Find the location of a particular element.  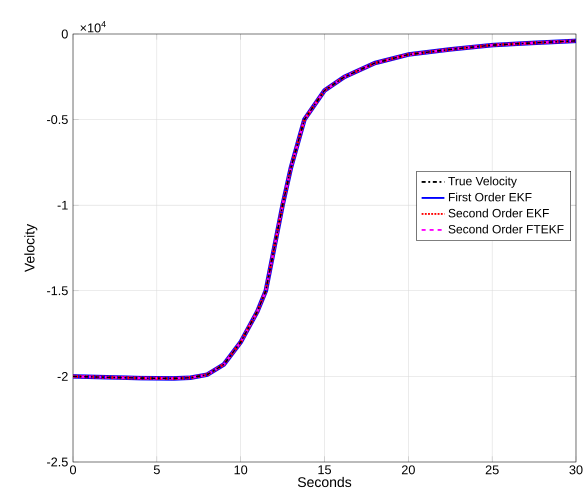

y-tick-label: -2.5 is located at coordinates (57, 462).